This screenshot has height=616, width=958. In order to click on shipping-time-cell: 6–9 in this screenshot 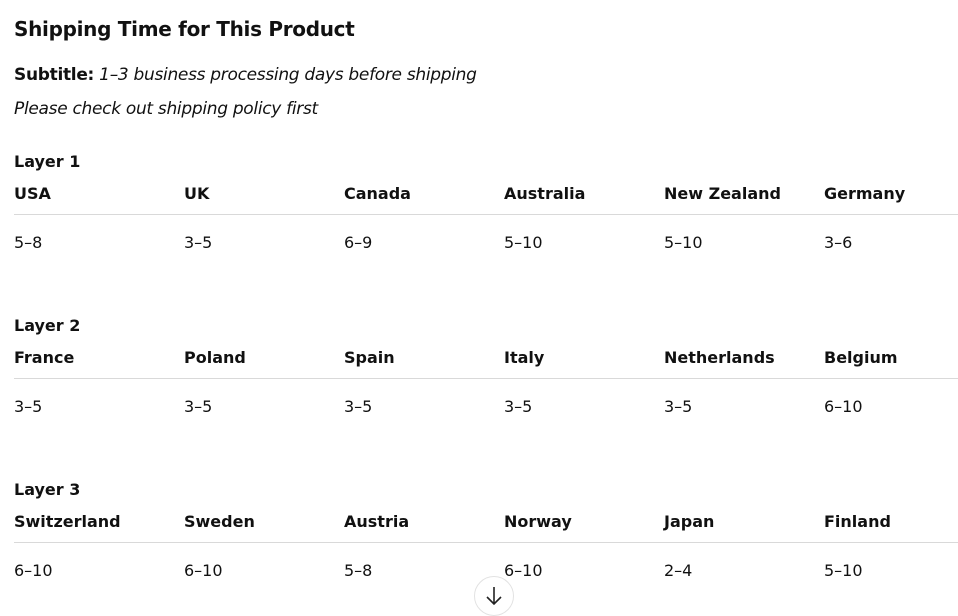, I will do `click(358, 242)`.